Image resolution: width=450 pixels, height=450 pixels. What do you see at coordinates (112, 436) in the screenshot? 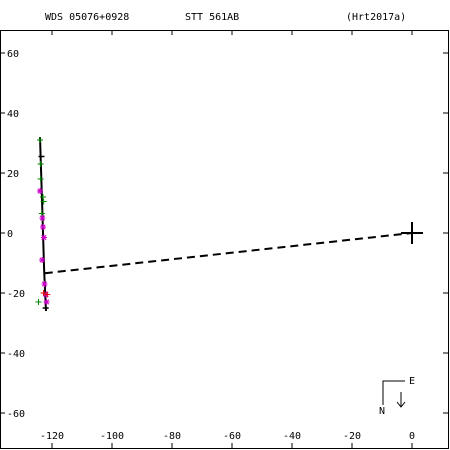
I see `x-tick-label: -100` at bounding box center [112, 436].